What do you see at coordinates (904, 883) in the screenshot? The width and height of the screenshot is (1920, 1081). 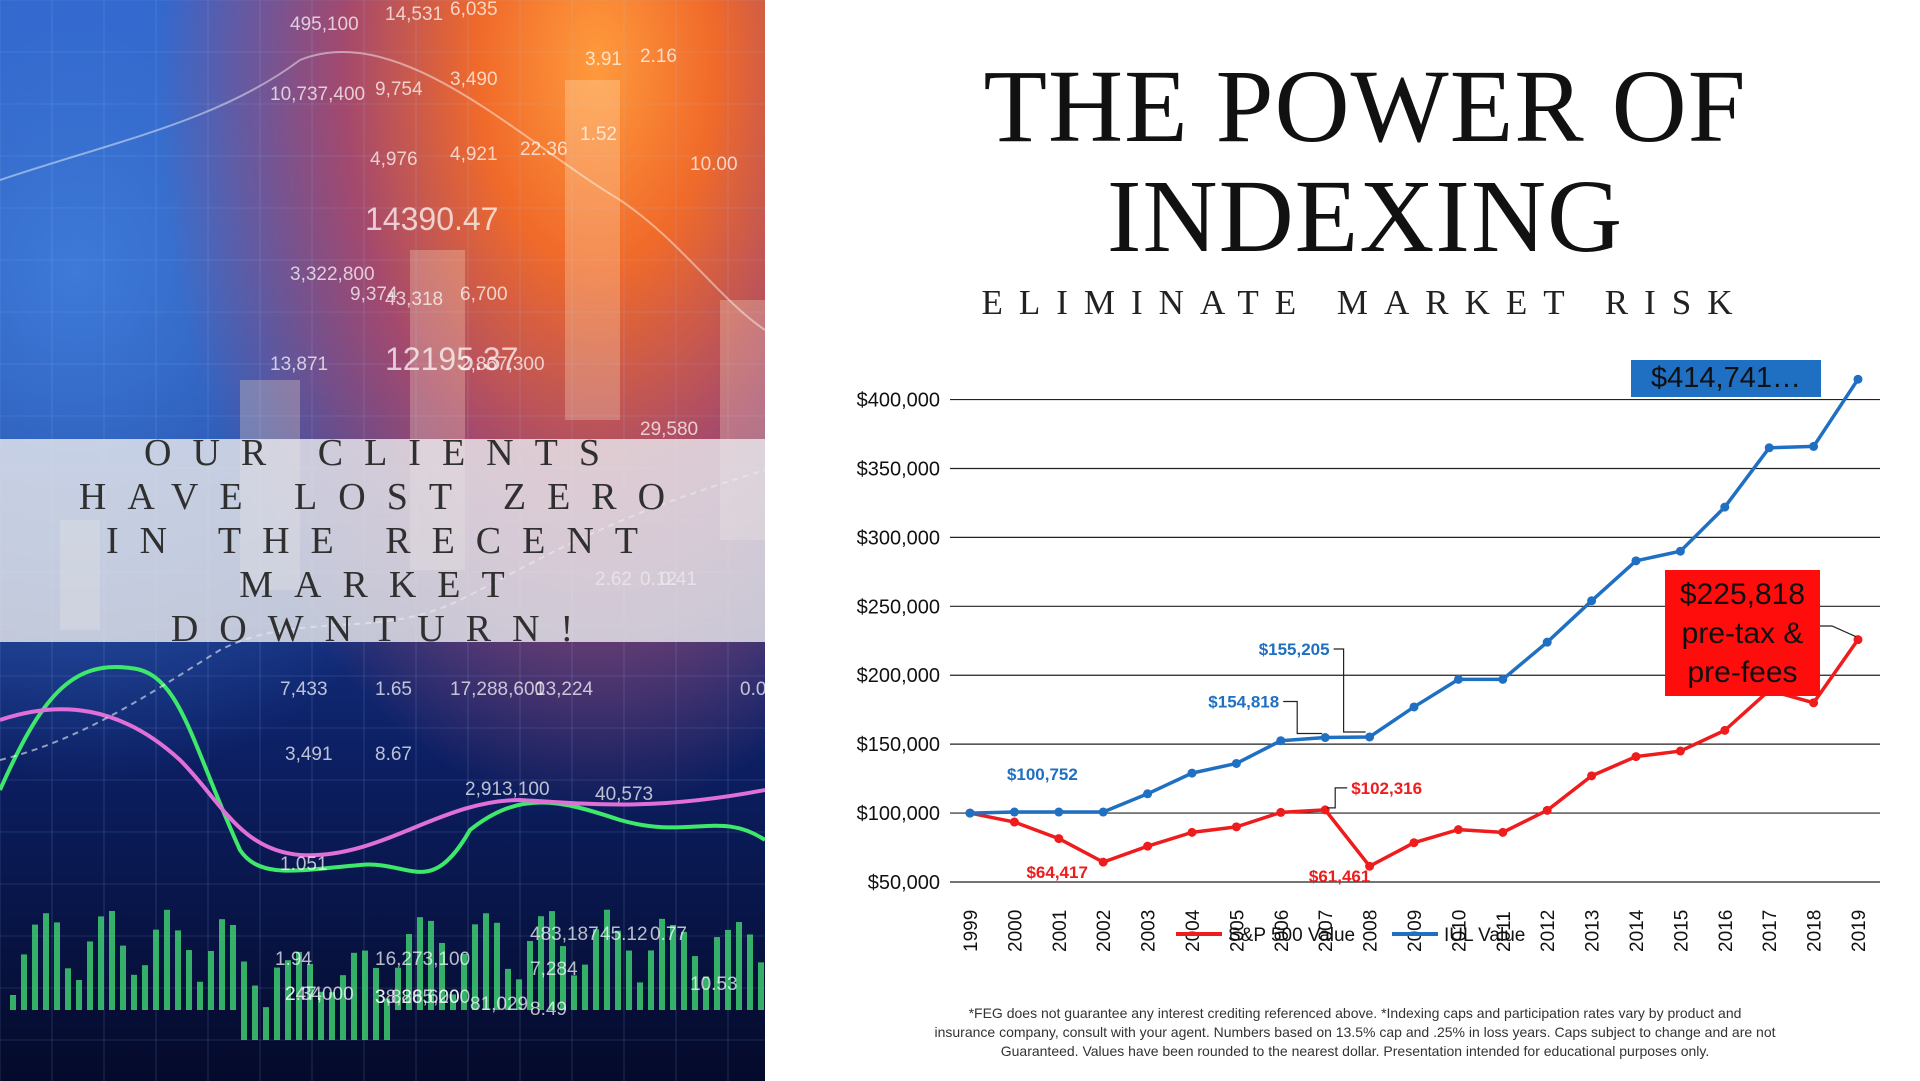 I see `y-tick-label: $50,000` at bounding box center [904, 883].